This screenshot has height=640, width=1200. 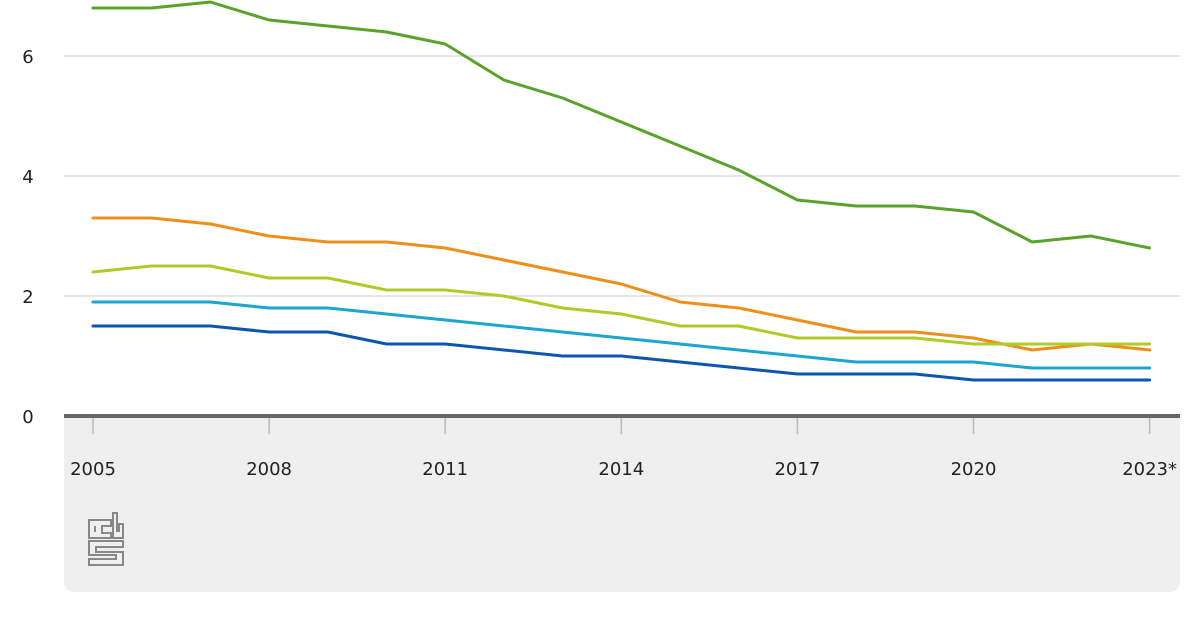 I want to click on cbs-logo-icon, so click(x=106, y=539).